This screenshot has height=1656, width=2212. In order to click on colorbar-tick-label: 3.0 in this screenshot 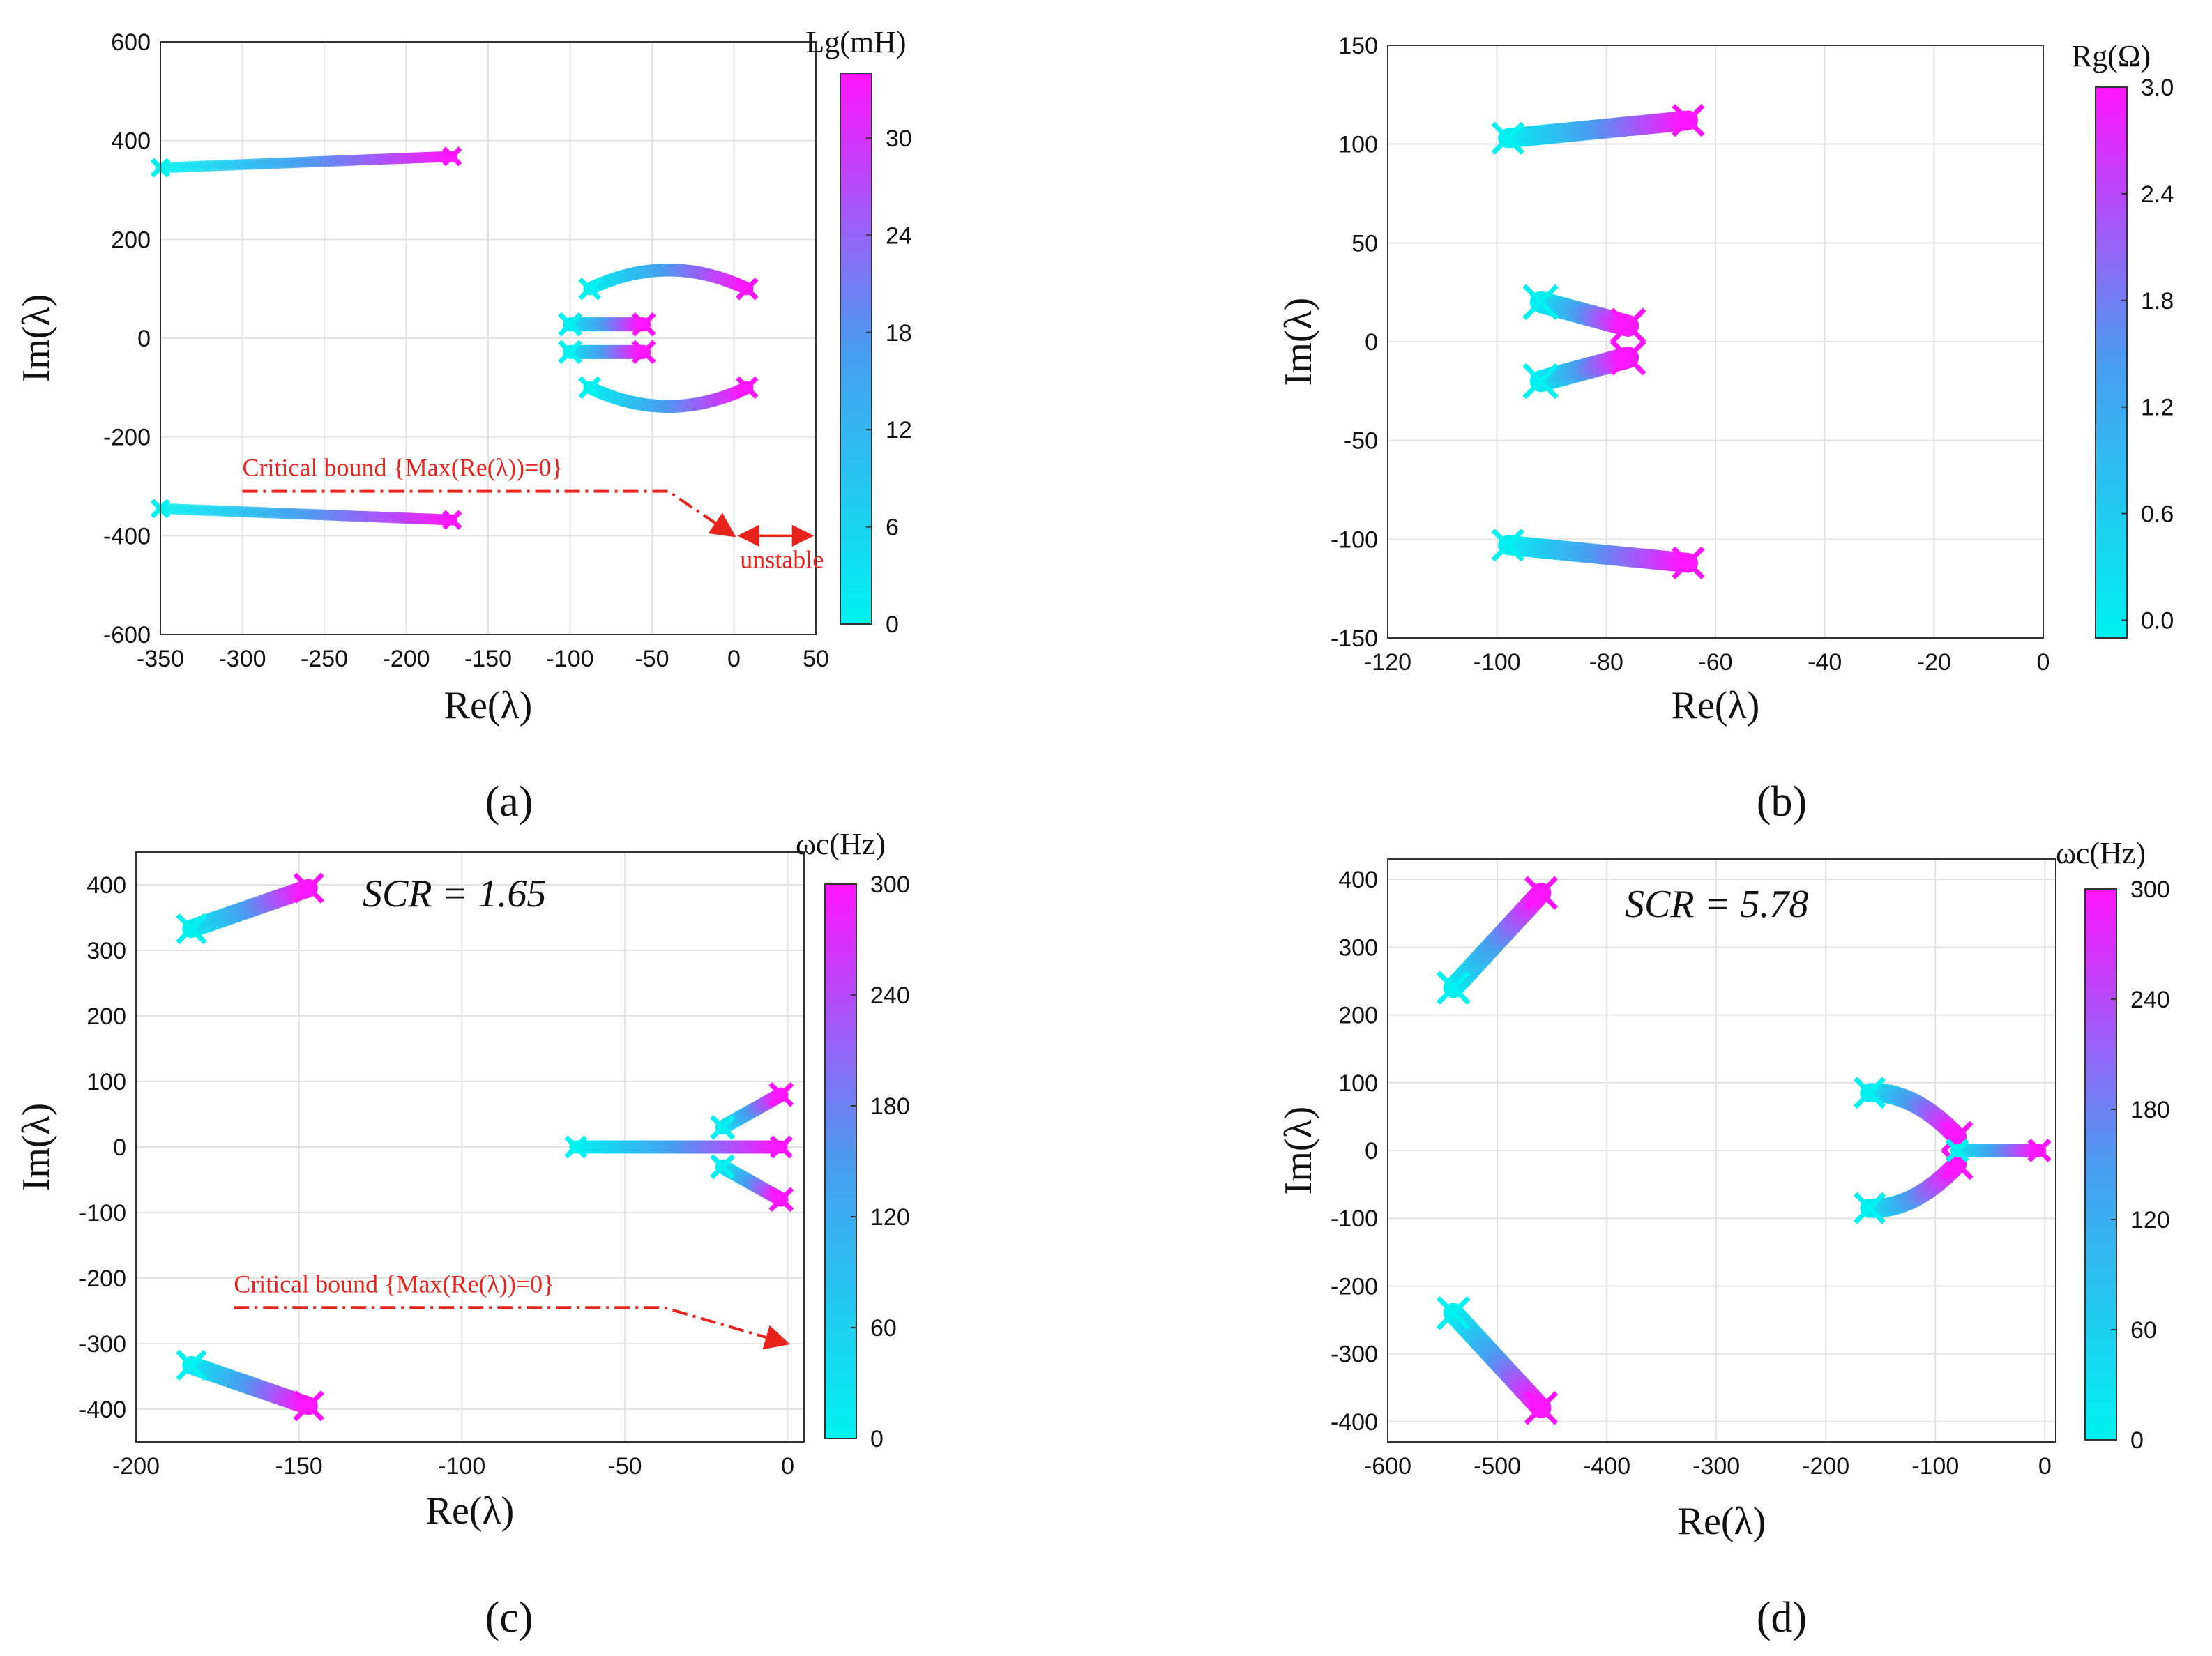, I will do `click(2157, 88)`.